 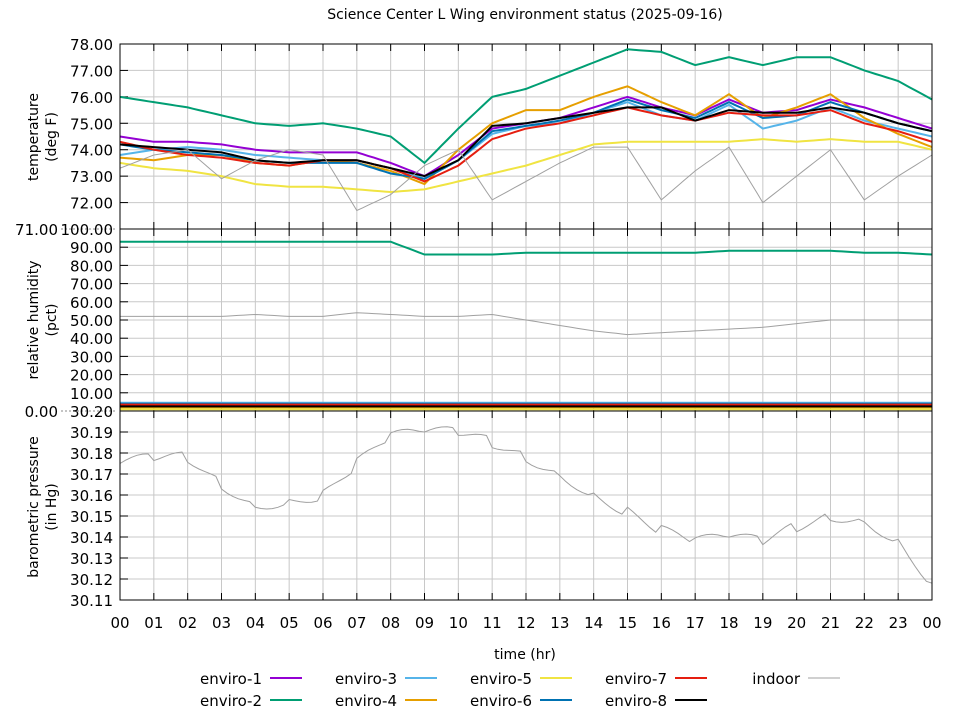 I want to click on y-tick-label: 30.18, so click(x=91, y=454).